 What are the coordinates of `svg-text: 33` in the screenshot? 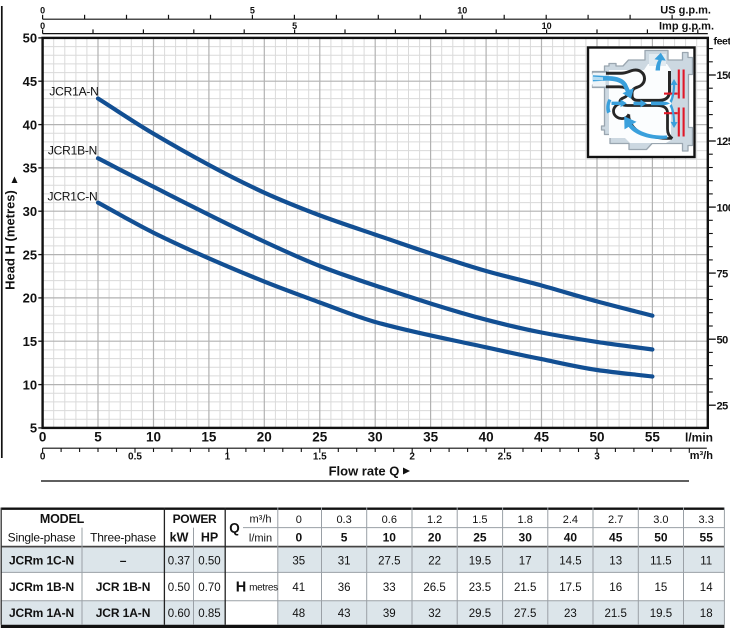 It's located at (389, 588).